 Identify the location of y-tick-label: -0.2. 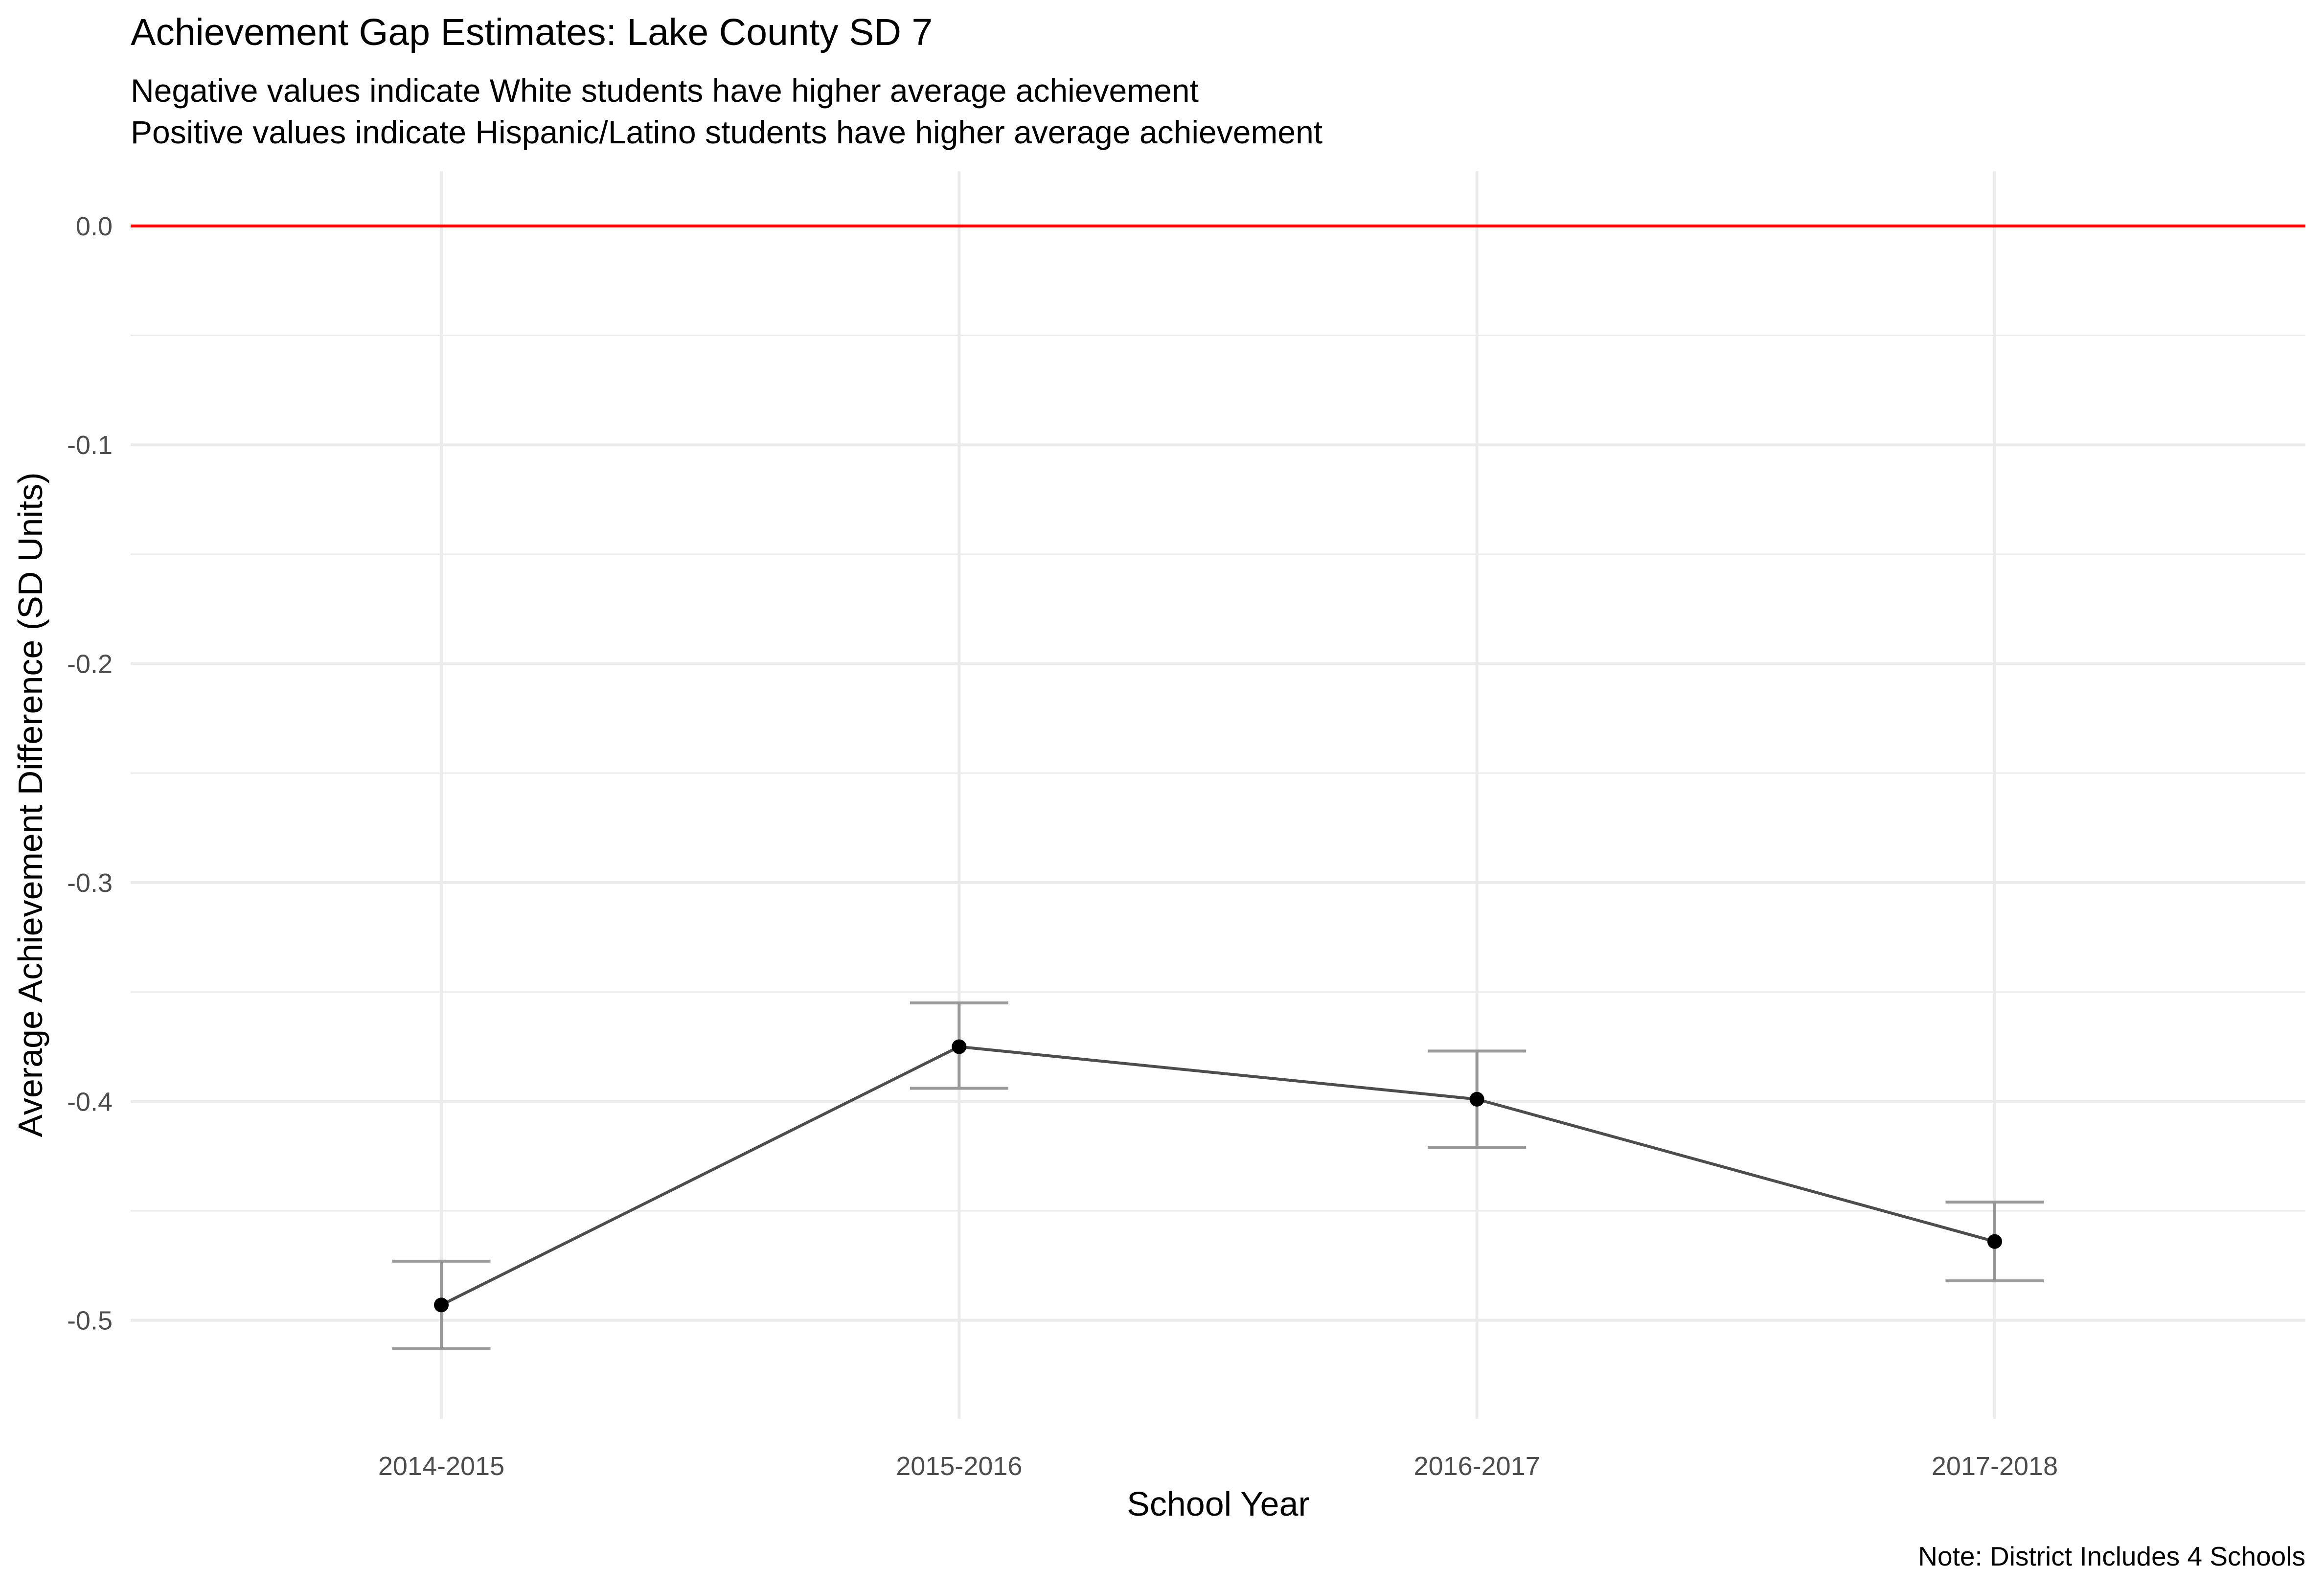
(90, 664).